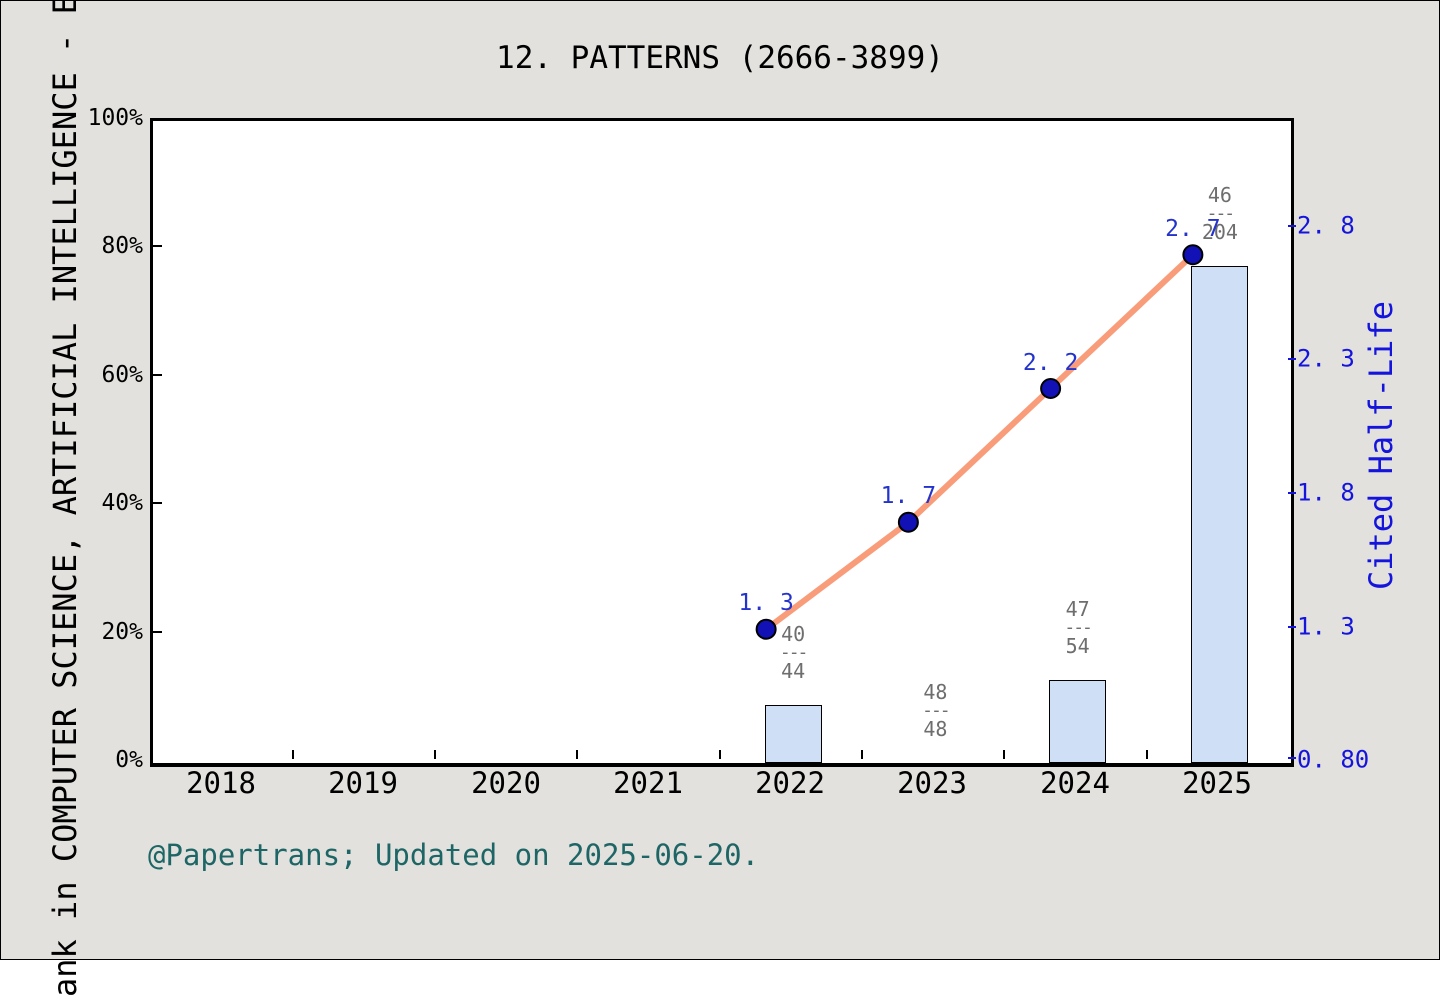  Describe the element at coordinates (1050, 362) in the screenshot. I see `point-label-2024: 2. 2` at that location.